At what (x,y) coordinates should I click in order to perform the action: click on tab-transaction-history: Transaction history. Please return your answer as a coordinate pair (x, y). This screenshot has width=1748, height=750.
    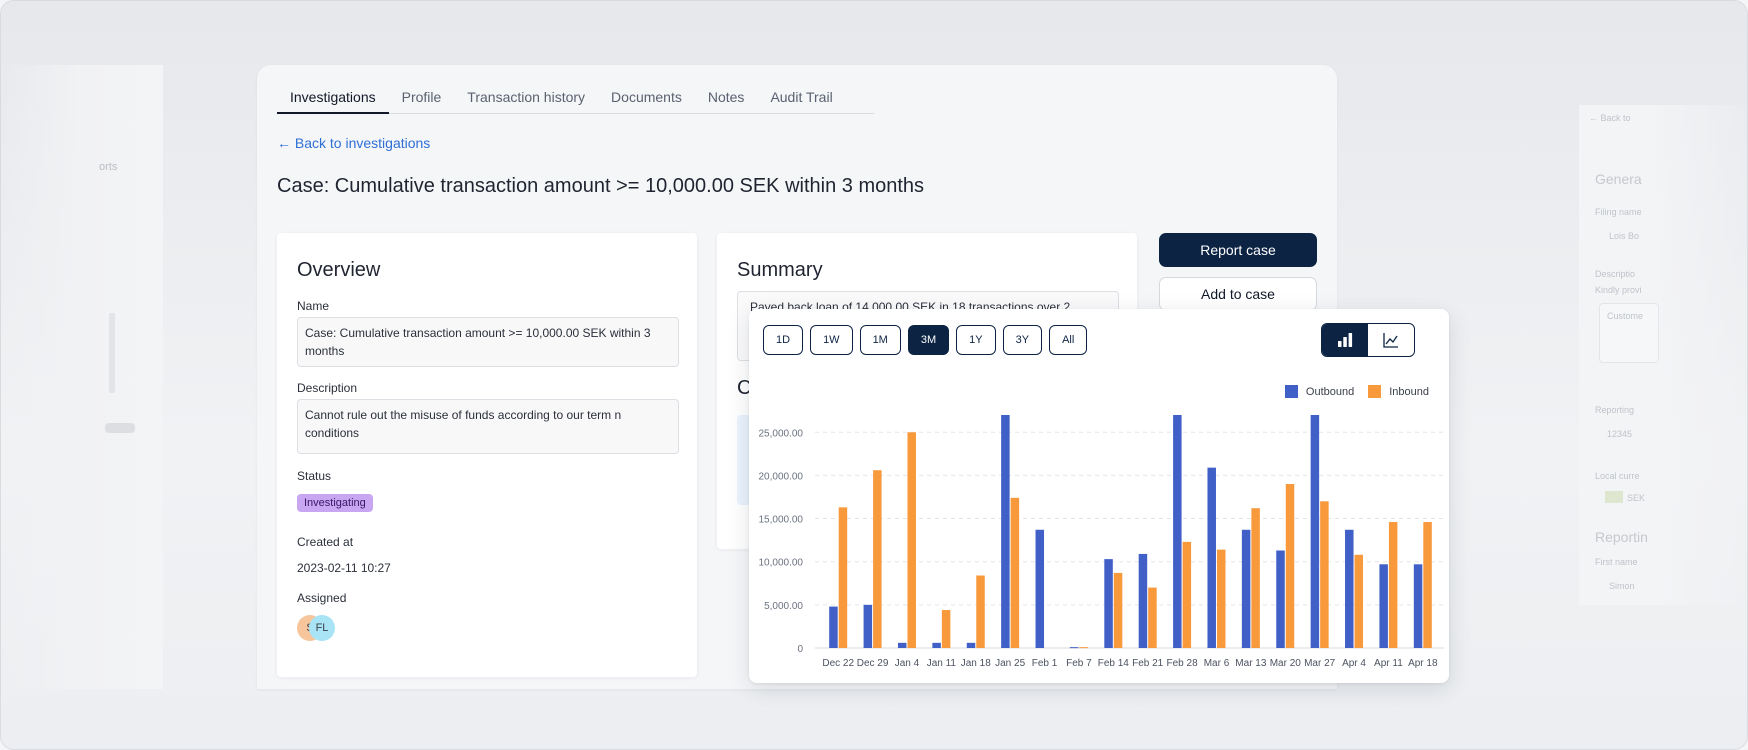
    Looking at the image, I should click on (526, 97).